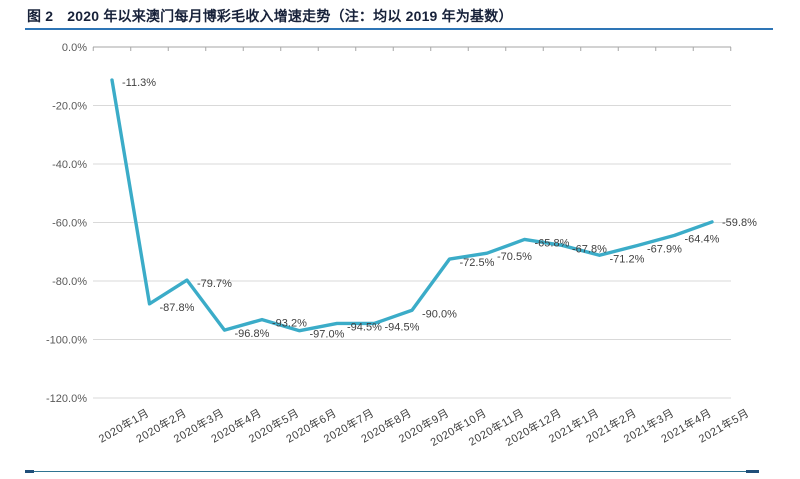 This screenshot has width=800, height=479. I want to click on footer-rule, so click(392, 471).